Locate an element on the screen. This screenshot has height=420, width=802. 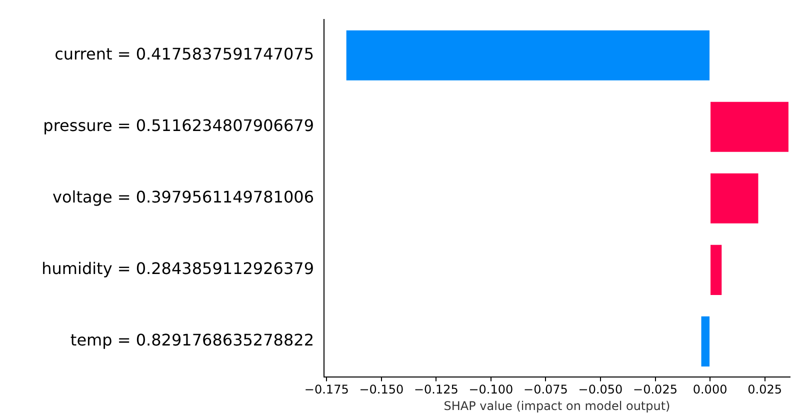
y-tick-label: pressure = 0.5116234807906679 is located at coordinates (178, 126).